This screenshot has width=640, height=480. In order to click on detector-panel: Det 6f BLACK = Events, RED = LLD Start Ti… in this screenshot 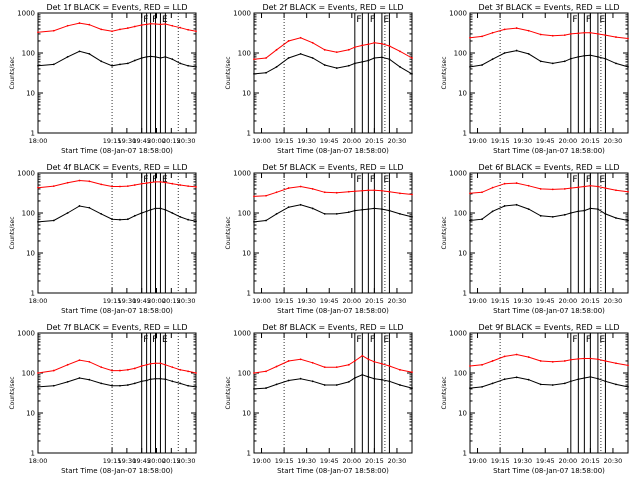, I will do `click(535, 239)`.